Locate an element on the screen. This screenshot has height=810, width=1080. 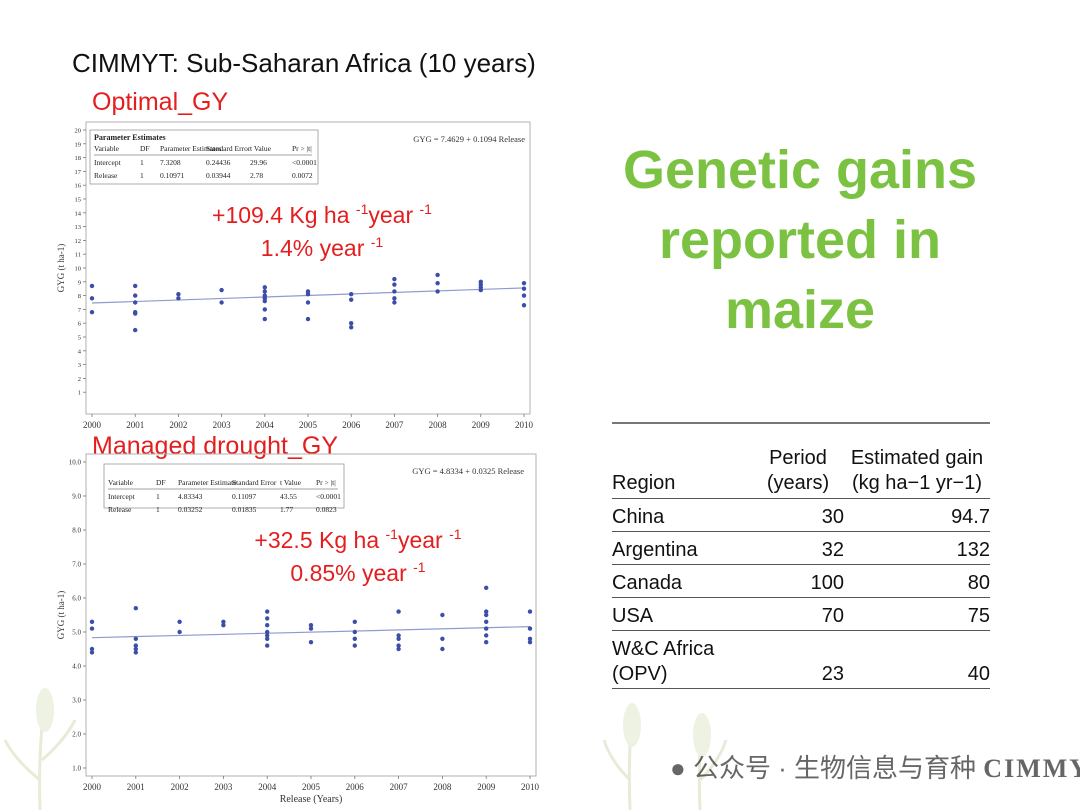
parameter-table-cell: 43.55 is located at coordinates (288, 496).